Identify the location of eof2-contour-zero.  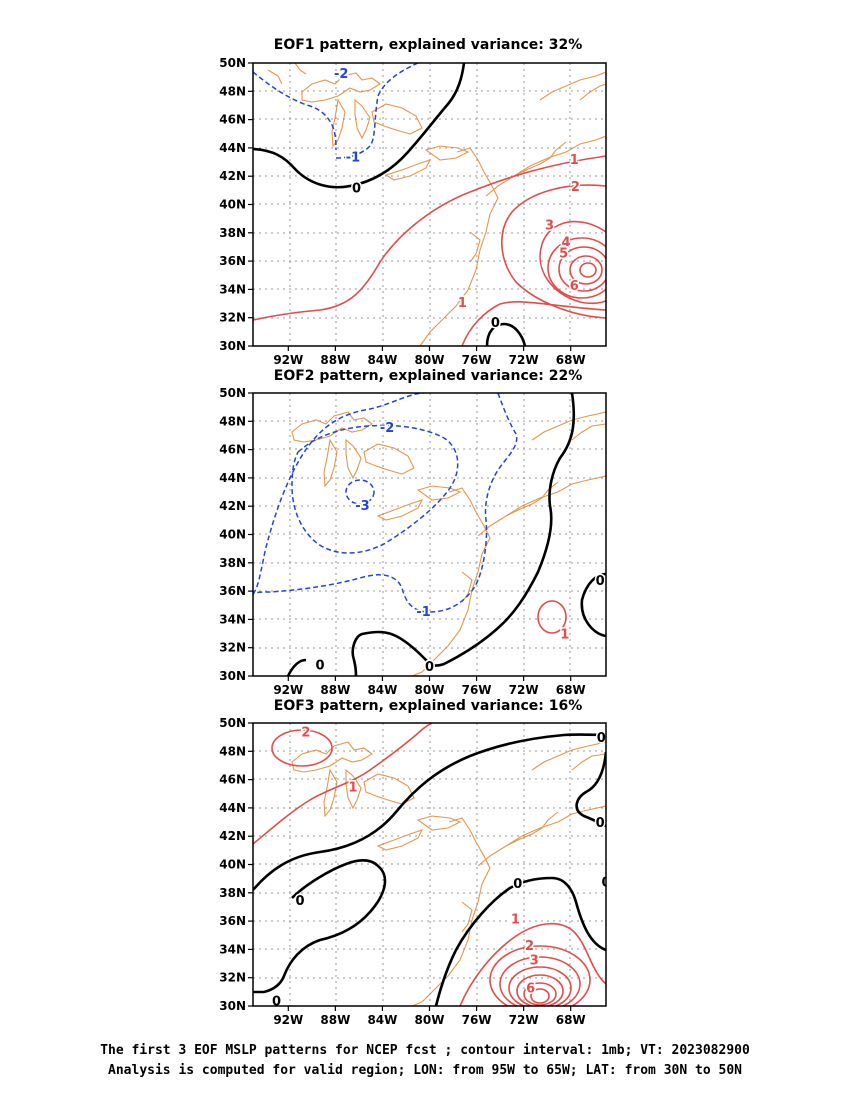
(463, 534).